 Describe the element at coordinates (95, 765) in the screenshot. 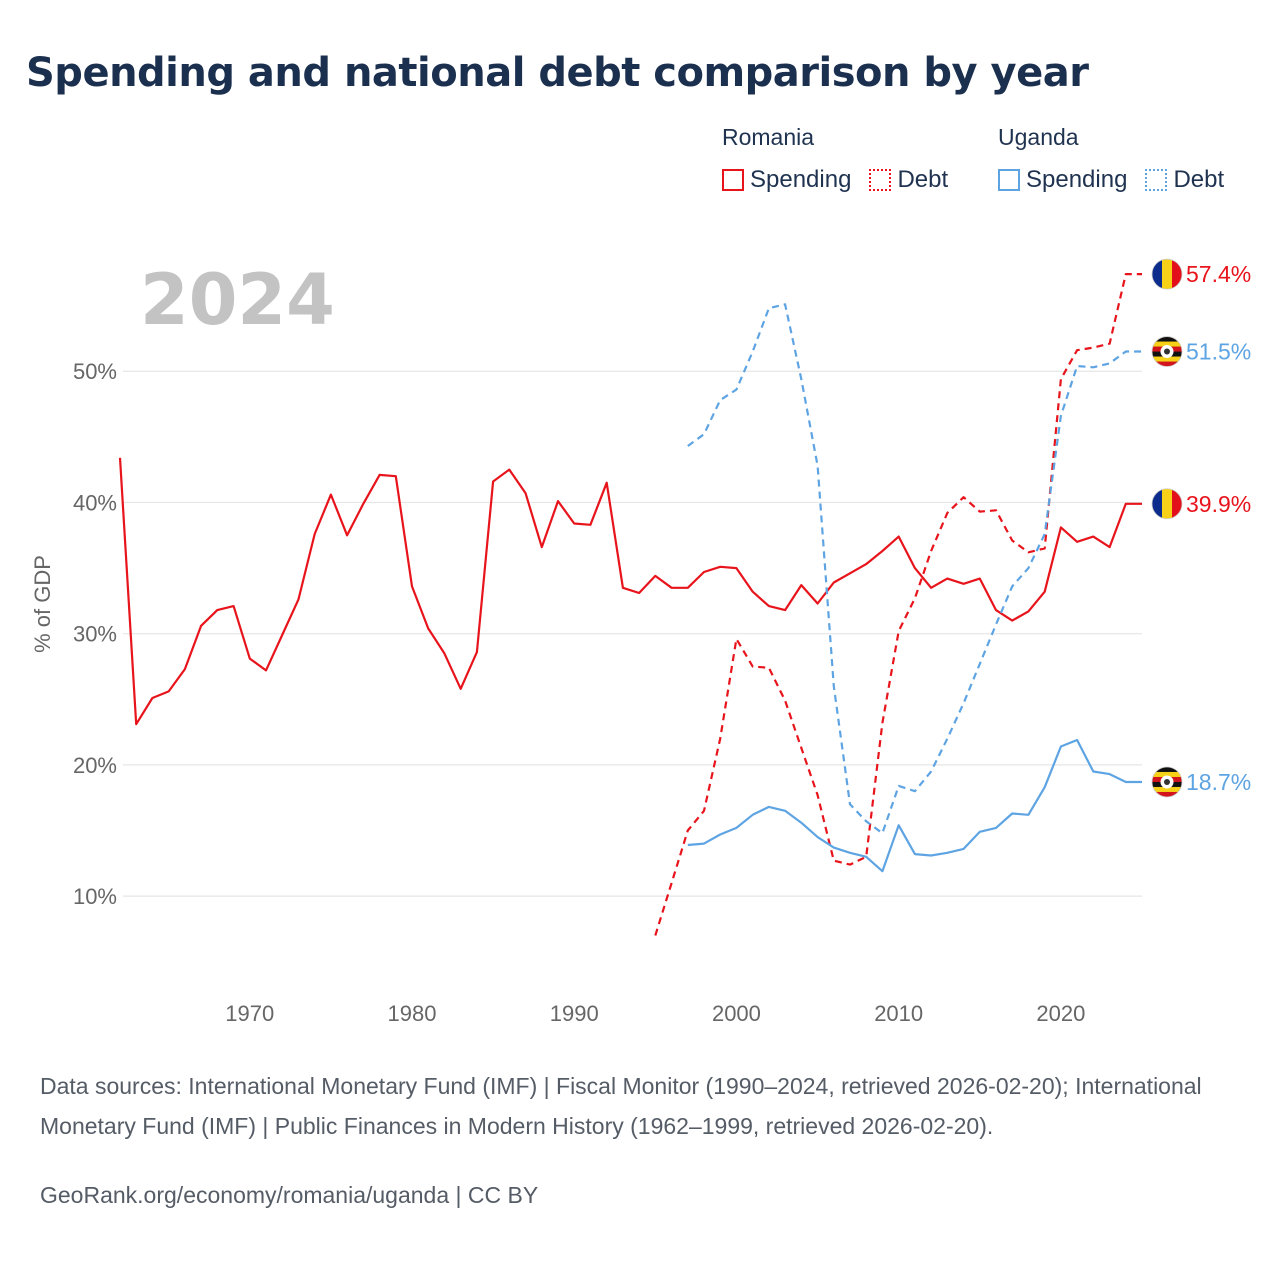

I see `y-tick-label: 20%` at that location.